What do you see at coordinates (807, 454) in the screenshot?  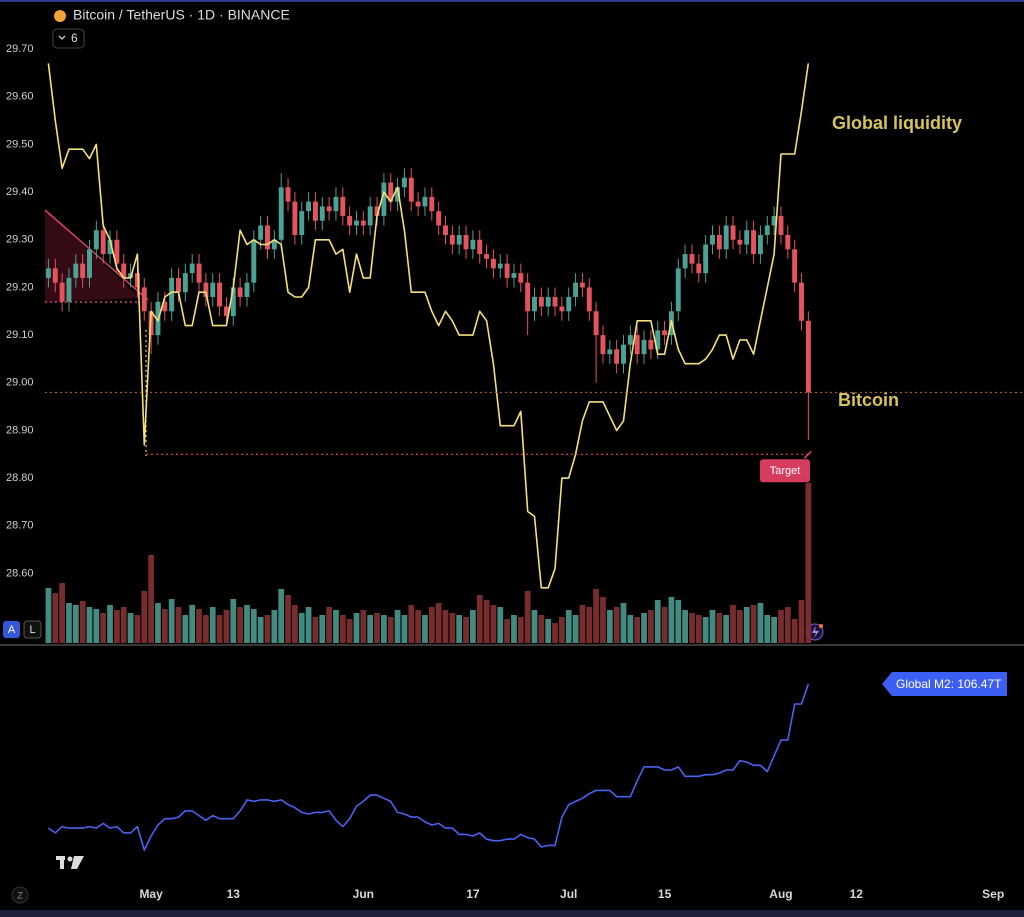 I see `target-arrow` at bounding box center [807, 454].